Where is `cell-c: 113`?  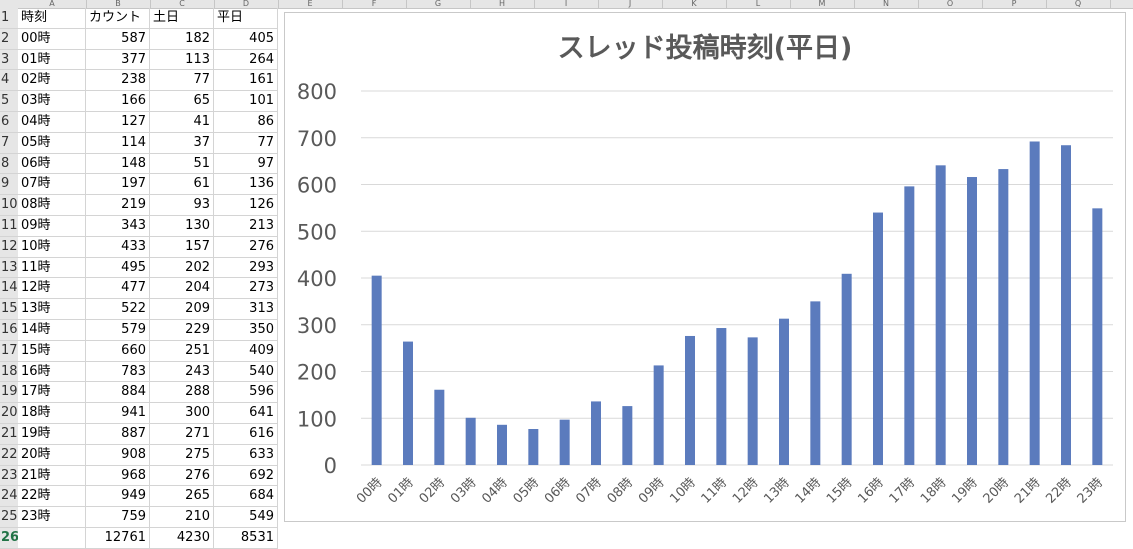
cell-c: 113 is located at coordinates (182, 60).